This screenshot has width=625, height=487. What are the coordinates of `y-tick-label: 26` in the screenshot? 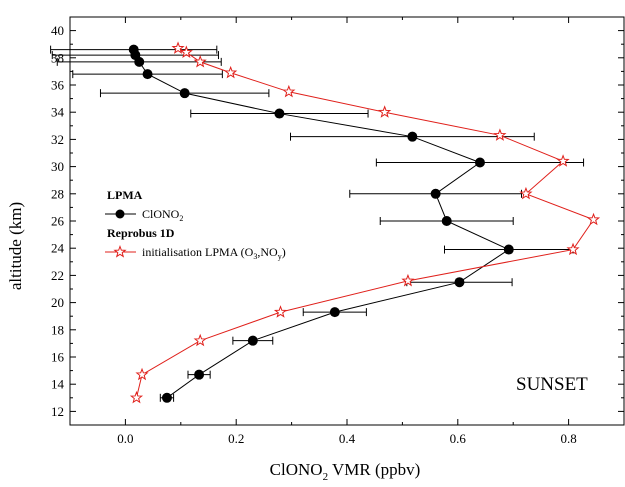 It's located at (58, 221).